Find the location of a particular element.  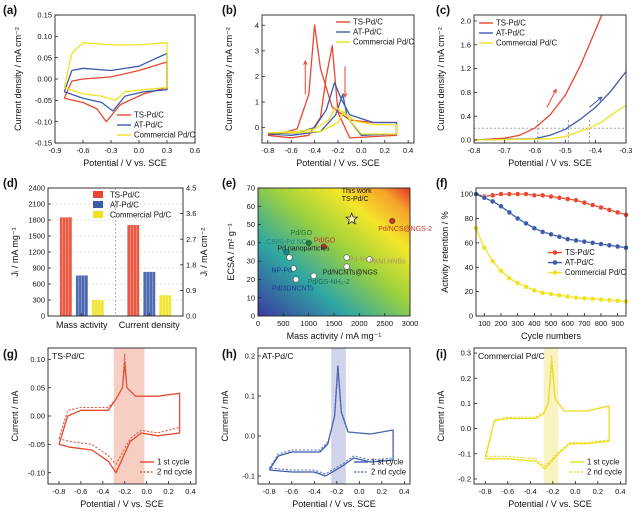

y2-tick-label: 2.7 is located at coordinates (191, 239).